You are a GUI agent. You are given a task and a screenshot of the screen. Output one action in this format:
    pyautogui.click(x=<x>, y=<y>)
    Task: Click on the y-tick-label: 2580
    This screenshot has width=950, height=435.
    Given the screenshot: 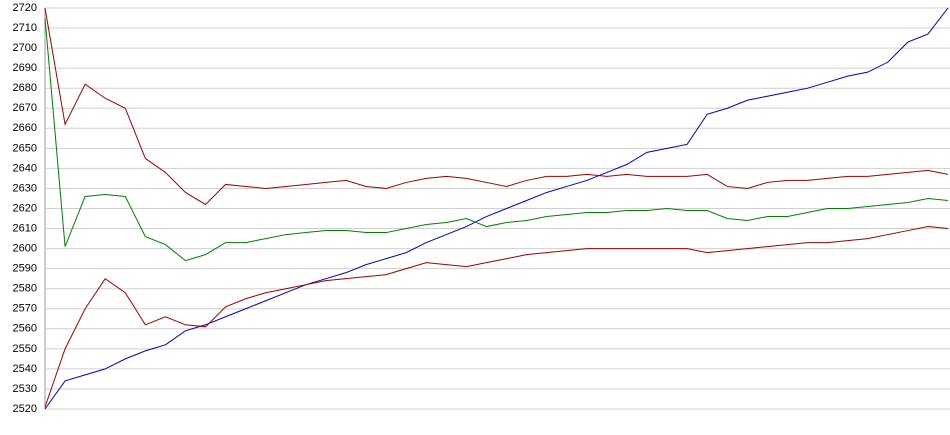 What is the action you would take?
    pyautogui.click(x=25, y=289)
    